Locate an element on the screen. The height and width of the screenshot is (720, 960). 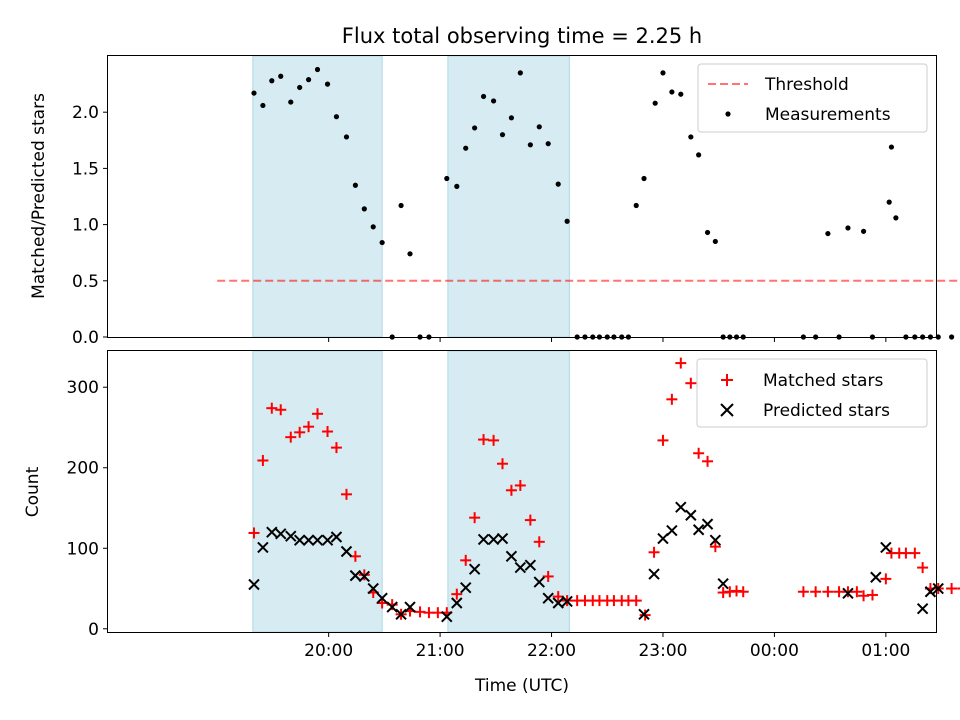
top-ytick-label-2.0: 2.0 is located at coordinates (85, 113).